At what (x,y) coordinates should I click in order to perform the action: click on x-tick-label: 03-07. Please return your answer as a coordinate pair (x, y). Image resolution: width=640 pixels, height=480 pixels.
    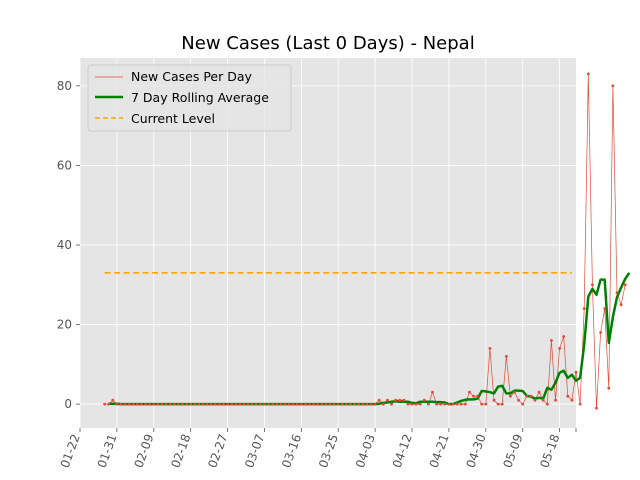
    Looking at the image, I should click on (254, 451).